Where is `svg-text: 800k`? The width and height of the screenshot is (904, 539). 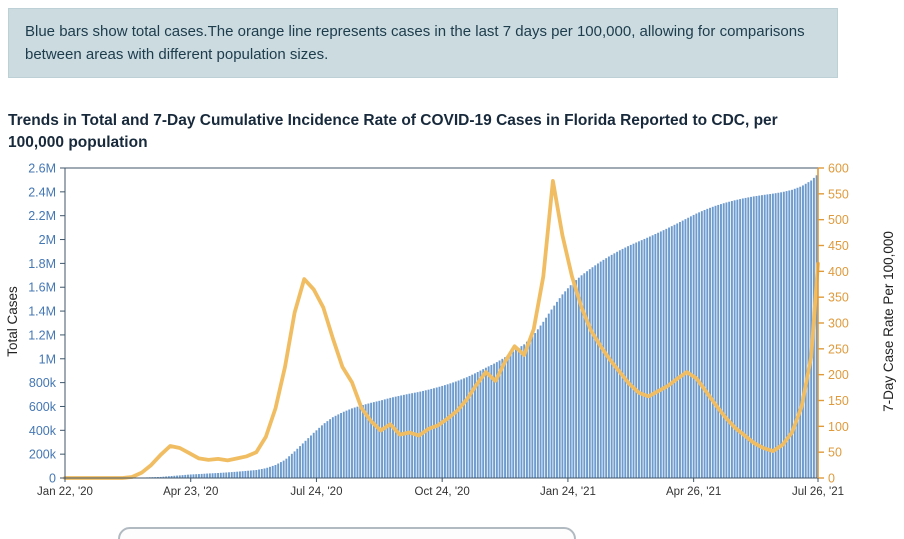 svg-text: 800k is located at coordinates (43, 383).